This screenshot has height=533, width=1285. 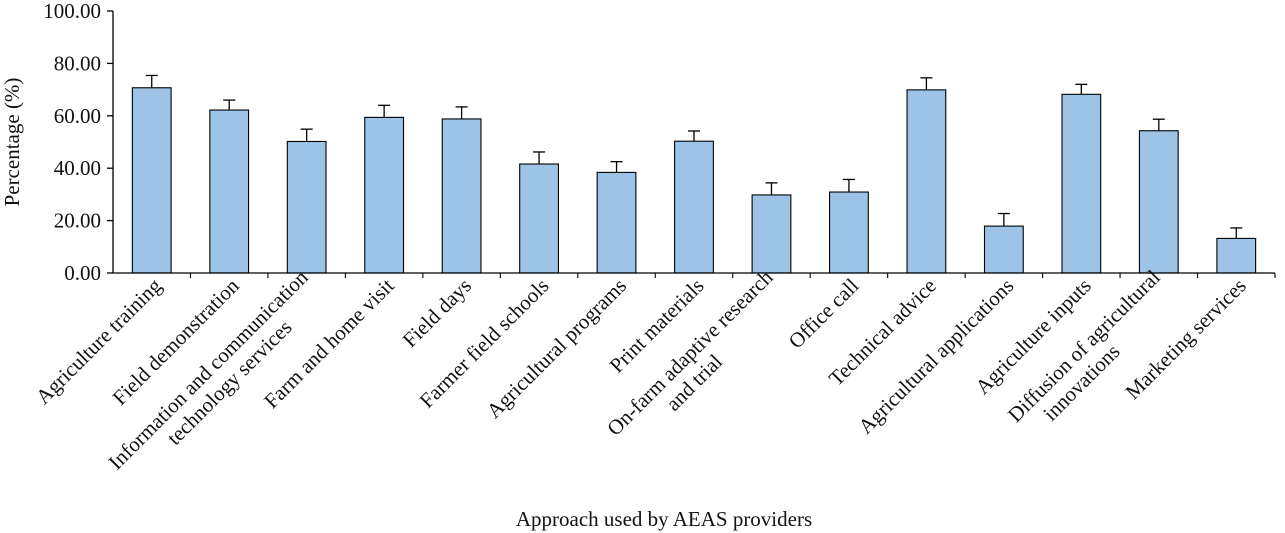 What do you see at coordinates (77, 63) in the screenshot?
I see `y-tick-label: 80.00` at bounding box center [77, 63].